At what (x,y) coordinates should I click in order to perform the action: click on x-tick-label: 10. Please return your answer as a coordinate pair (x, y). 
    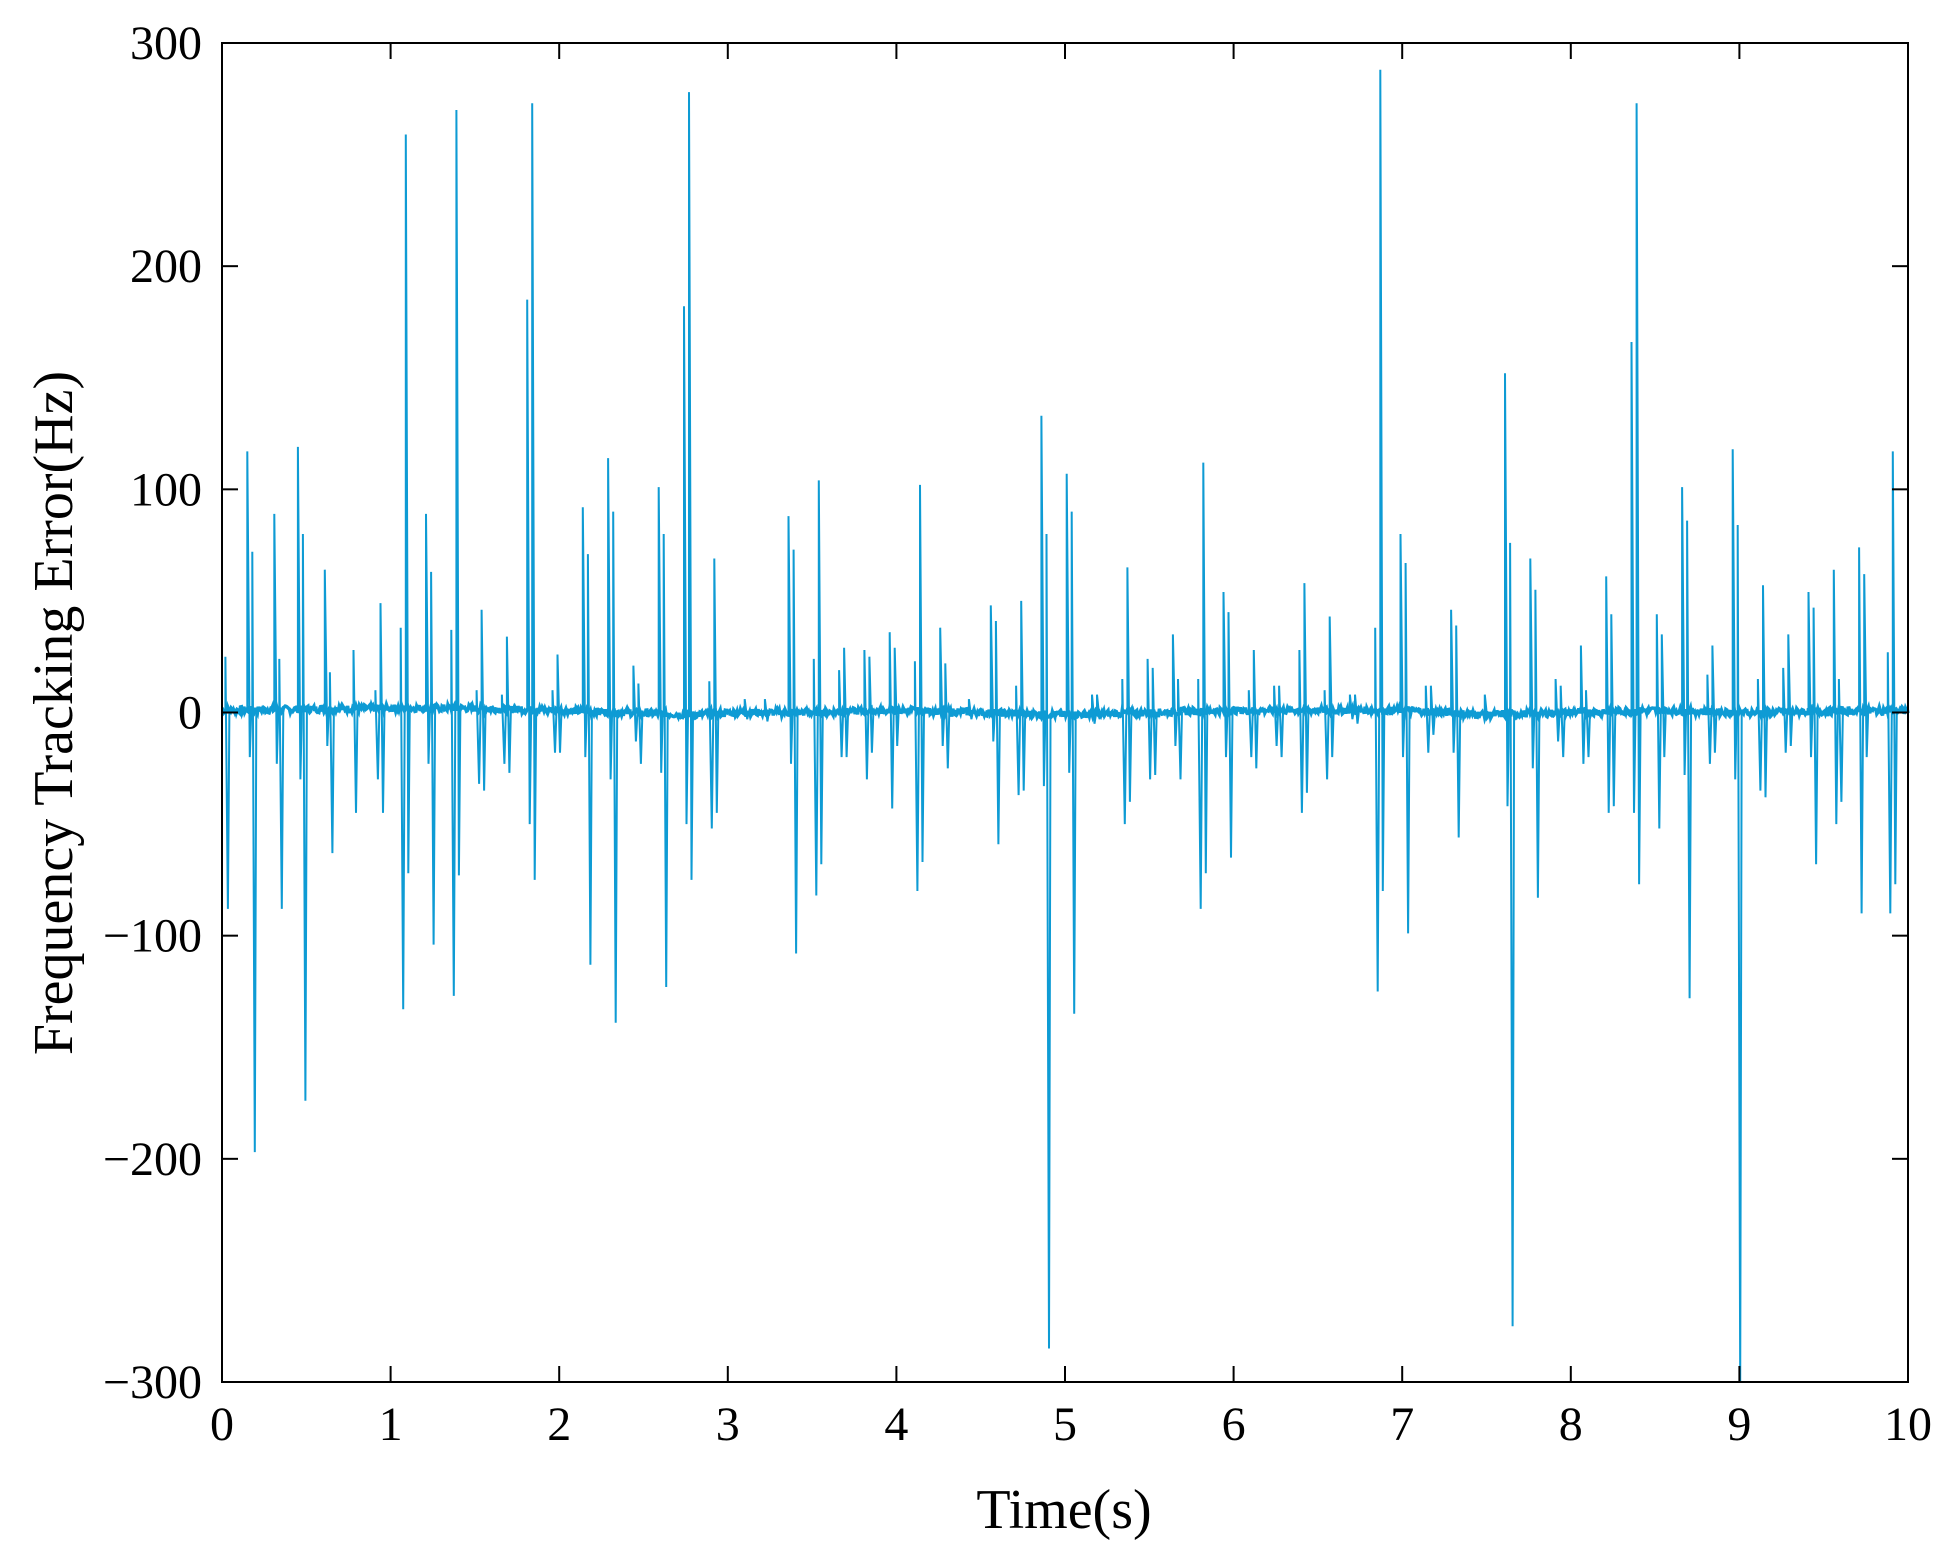
    Looking at the image, I should click on (1908, 1424).